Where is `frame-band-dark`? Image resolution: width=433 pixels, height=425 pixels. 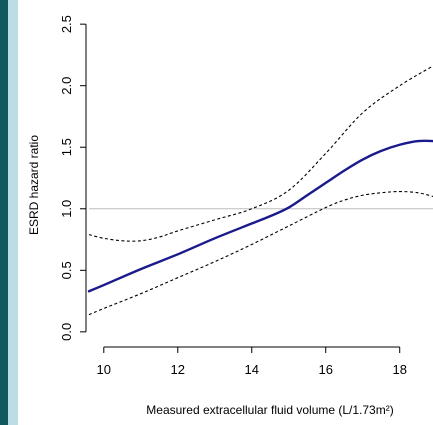
frame-band-dark is located at coordinates (4, 212).